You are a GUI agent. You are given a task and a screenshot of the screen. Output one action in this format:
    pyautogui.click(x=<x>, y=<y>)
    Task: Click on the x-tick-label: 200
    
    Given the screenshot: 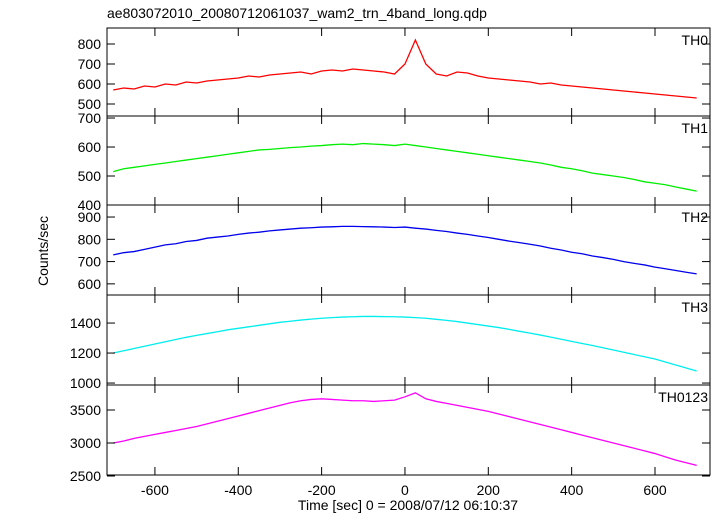 What is the action you would take?
    pyautogui.click(x=489, y=490)
    